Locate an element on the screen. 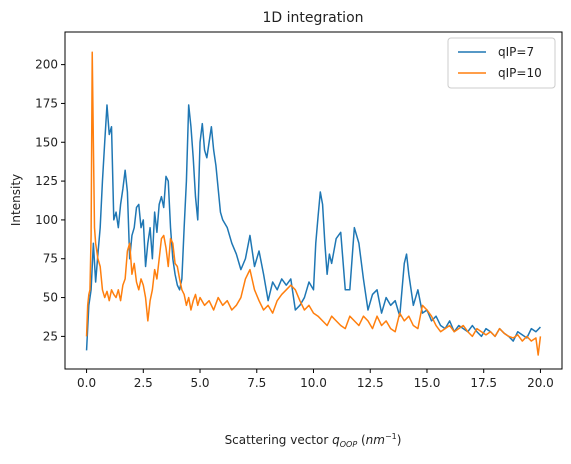  x-axis-label-unit: nm is located at coordinates (375, 440).